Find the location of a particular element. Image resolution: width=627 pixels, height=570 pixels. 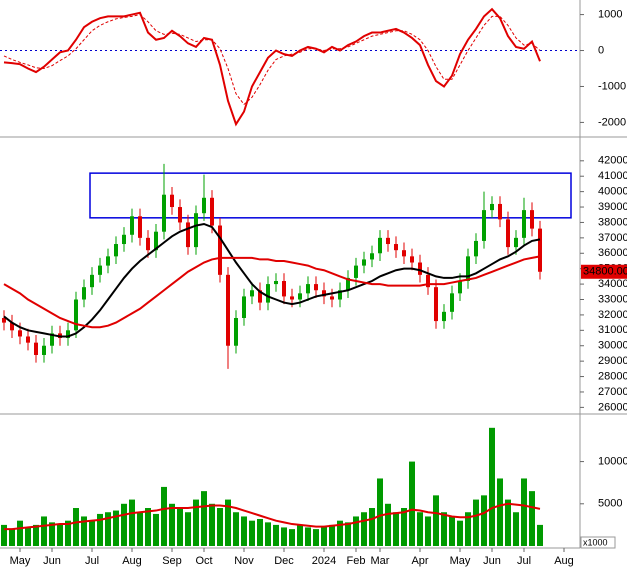

x-tick-label: 2024 is located at coordinates (324, 561).